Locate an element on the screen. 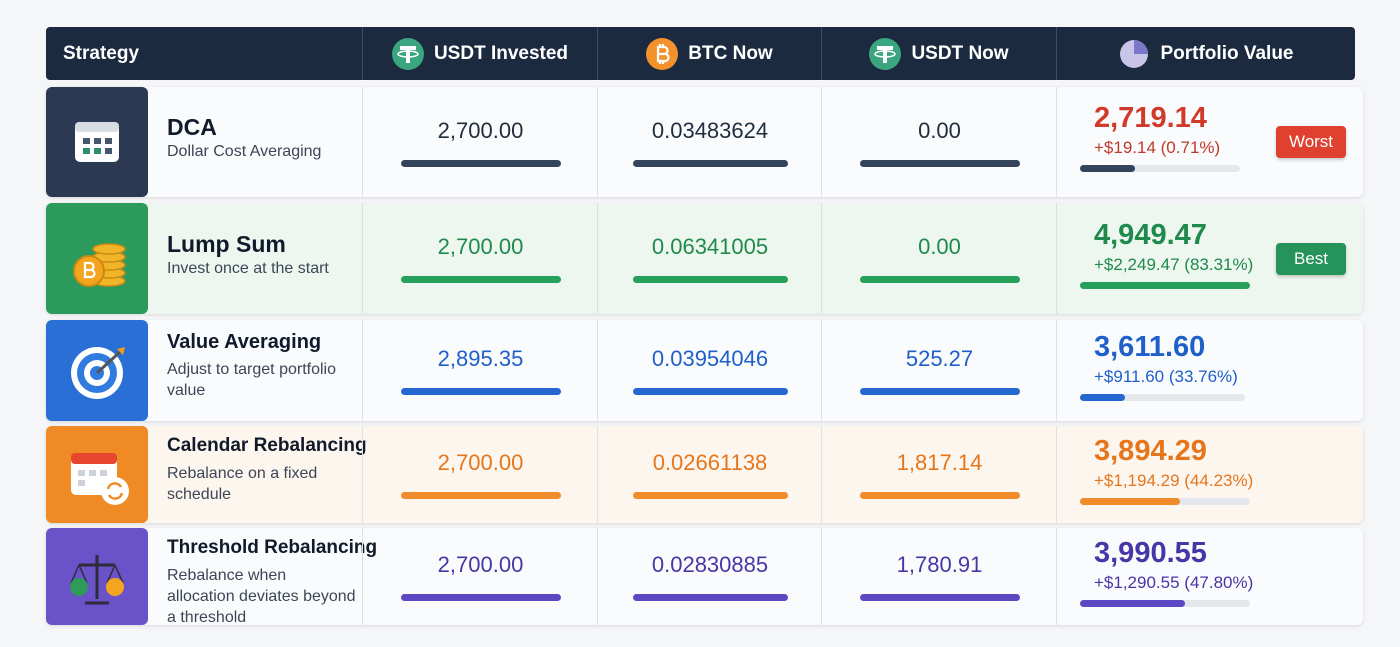 The height and width of the screenshot is (647, 1400). strategy-description: Rebalance on a fixed schedule is located at coordinates (242, 483).